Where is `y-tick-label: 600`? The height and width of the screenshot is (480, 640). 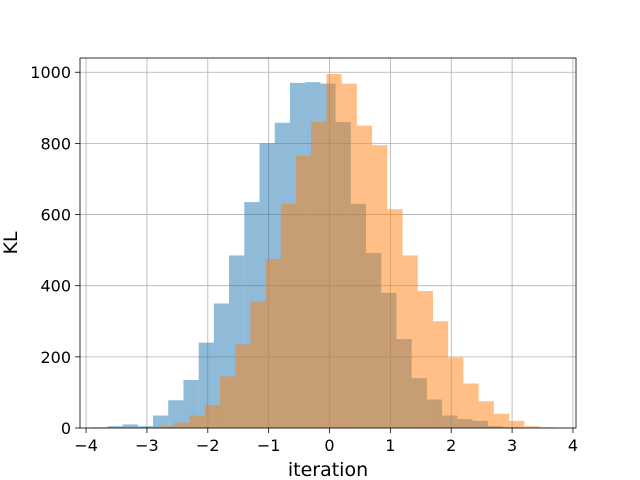
y-tick-label: 600 is located at coordinates (55, 215).